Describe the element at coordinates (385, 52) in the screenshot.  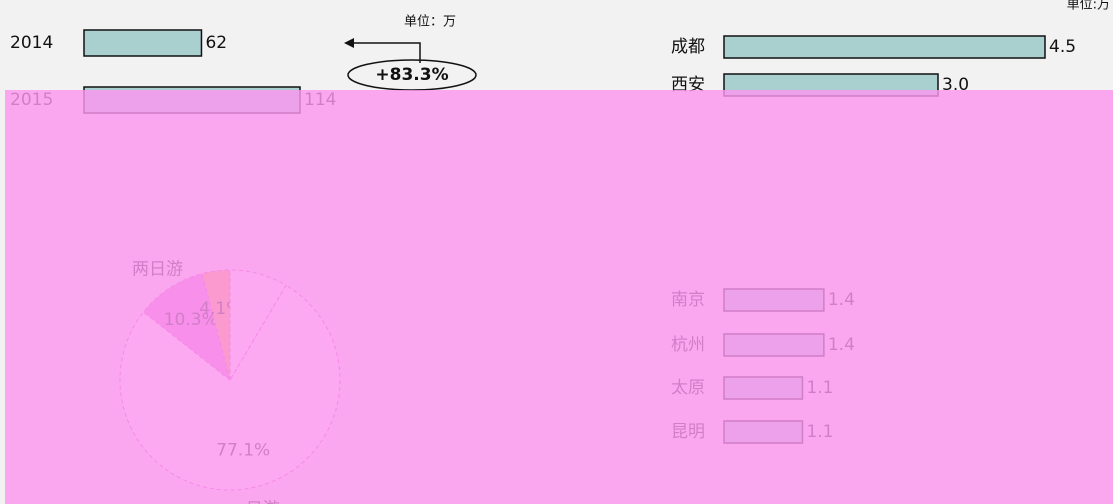
I see `arrow` at that location.